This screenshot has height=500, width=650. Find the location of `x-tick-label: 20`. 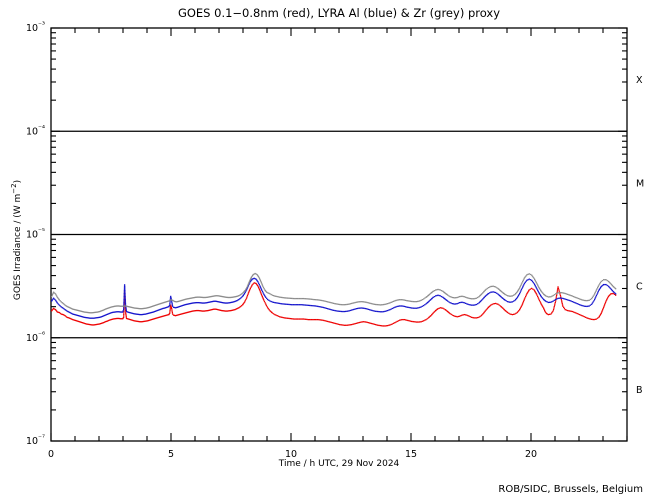

x-tick-label: 20 is located at coordinates (531, 454).